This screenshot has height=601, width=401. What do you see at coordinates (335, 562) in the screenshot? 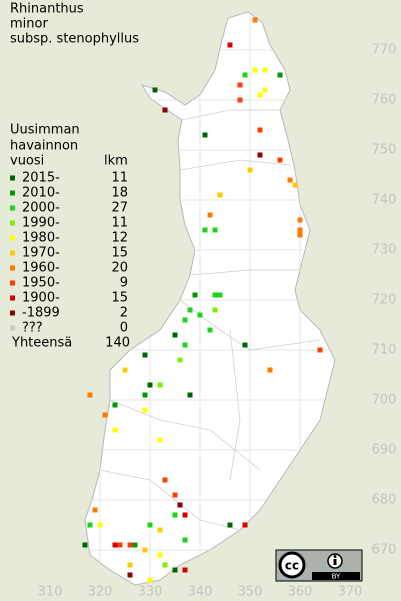
I see `by-figure` at bounding box center [335, 562].